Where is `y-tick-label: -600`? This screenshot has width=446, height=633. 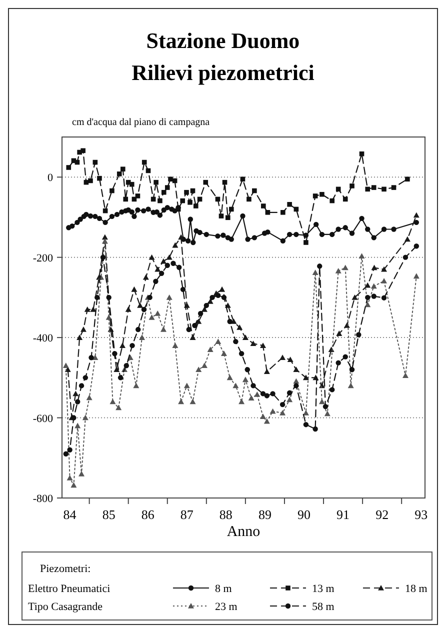 y-tick-label: -600 is located at coordinates (43, 418).